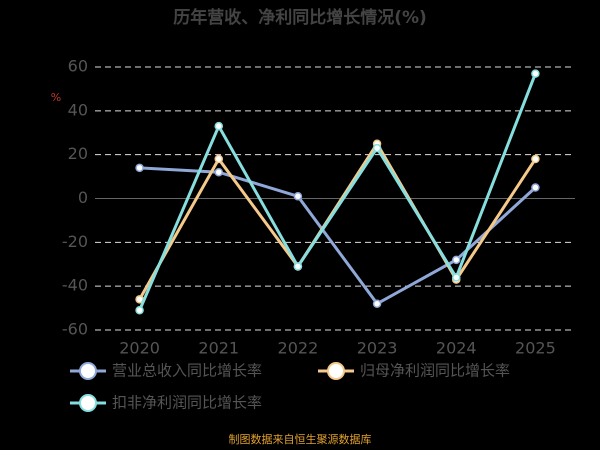  I want to click on y-tick-label: 60, so click(78, 66).